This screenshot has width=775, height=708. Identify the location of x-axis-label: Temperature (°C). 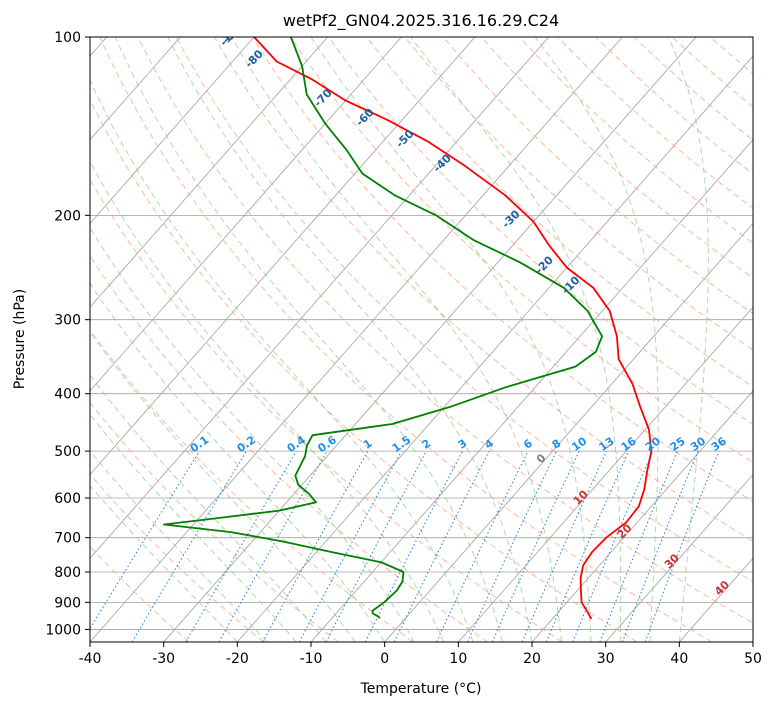
(421, 689).